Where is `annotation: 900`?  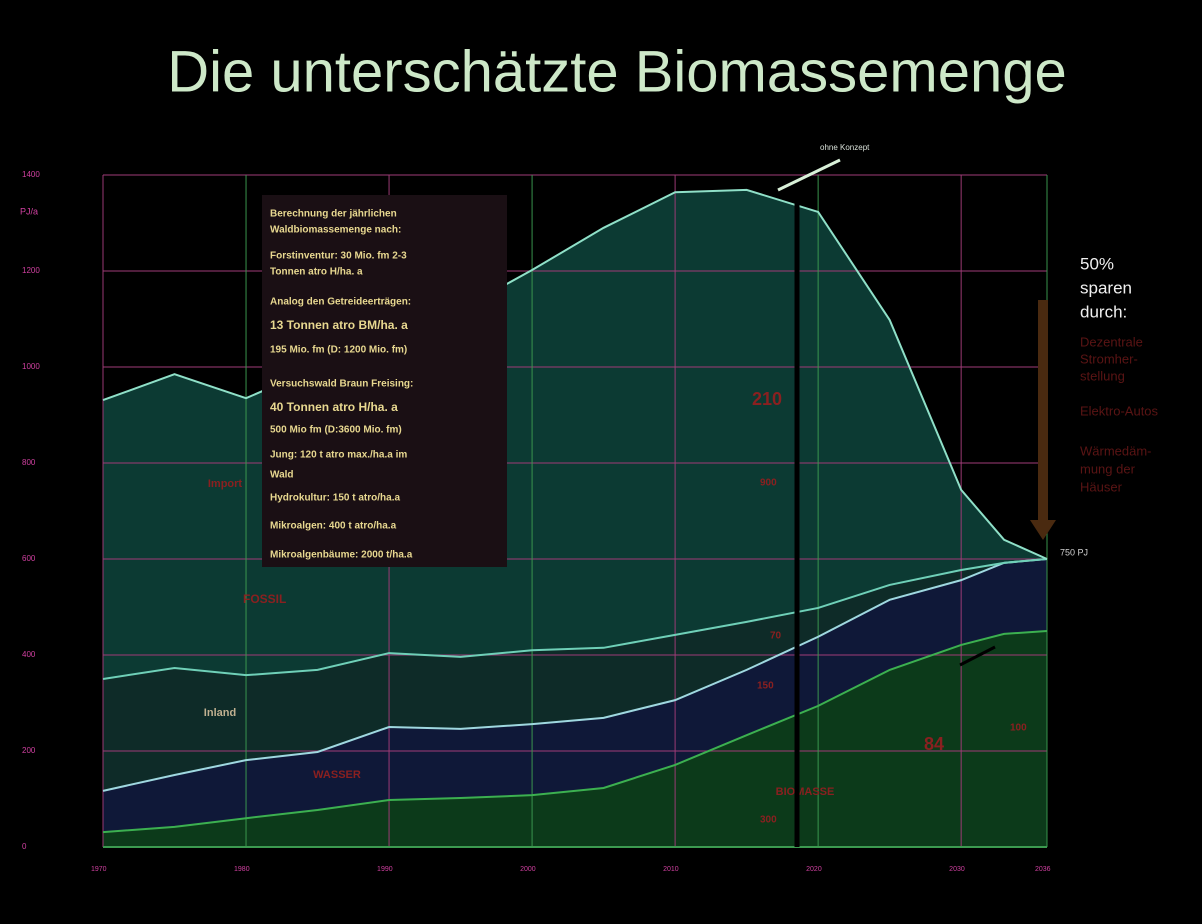
annotation: 900 is located at coordinates (768, 483).